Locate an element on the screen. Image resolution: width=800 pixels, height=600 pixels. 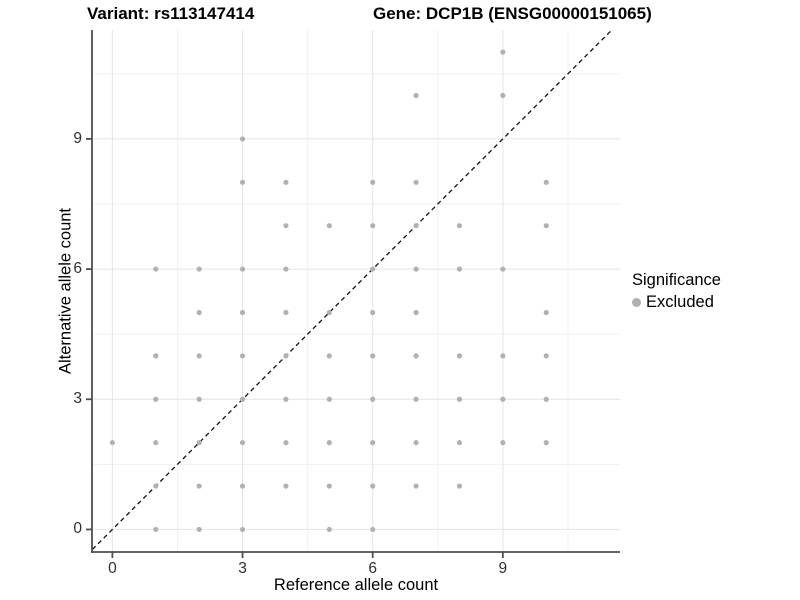
y-tick-label: 6 is located at coordinates (77, 269).